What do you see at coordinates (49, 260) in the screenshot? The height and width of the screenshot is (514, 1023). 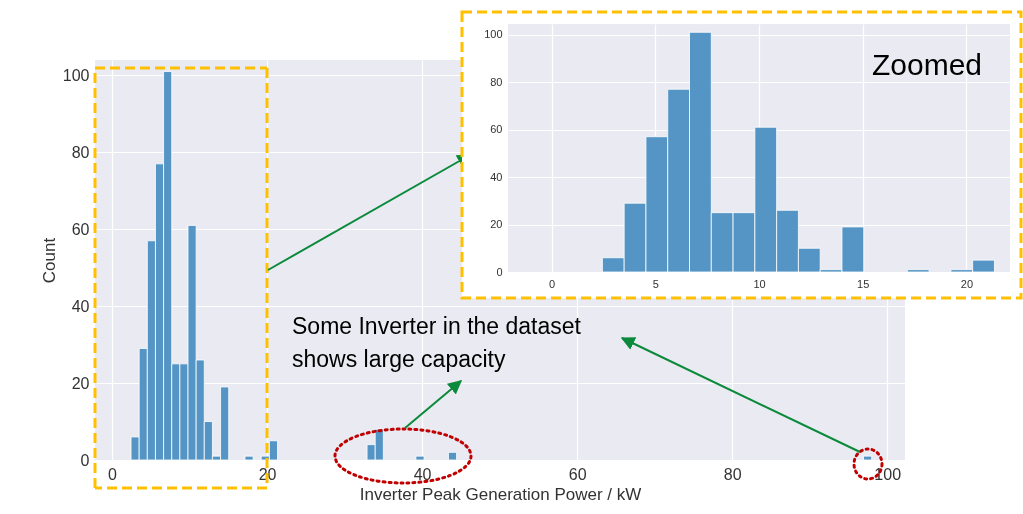 I see `y-axis-title: Count` at bounding box center [49, 260].